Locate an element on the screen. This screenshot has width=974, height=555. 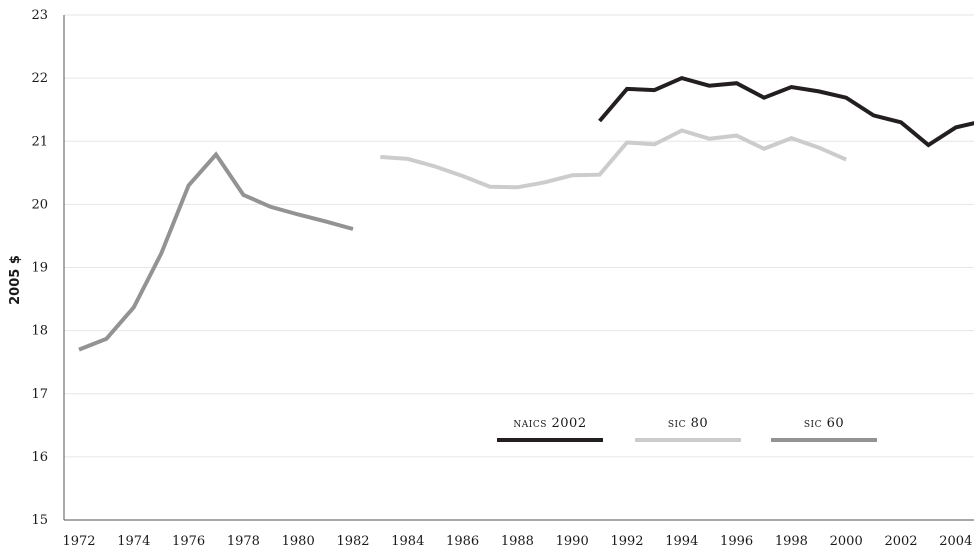
x-tick-label: 1972 is located at coordinates (78, 541).